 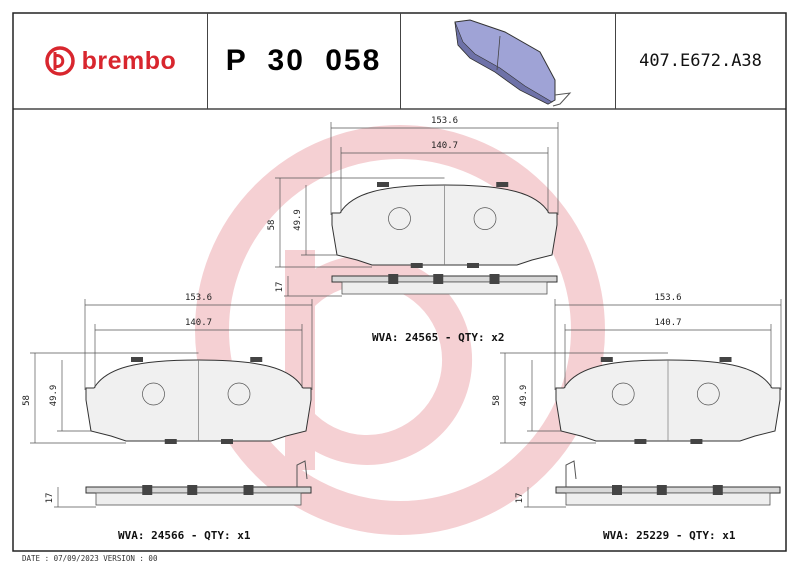 I want to click on image-cell, so click(x=508, y=61).